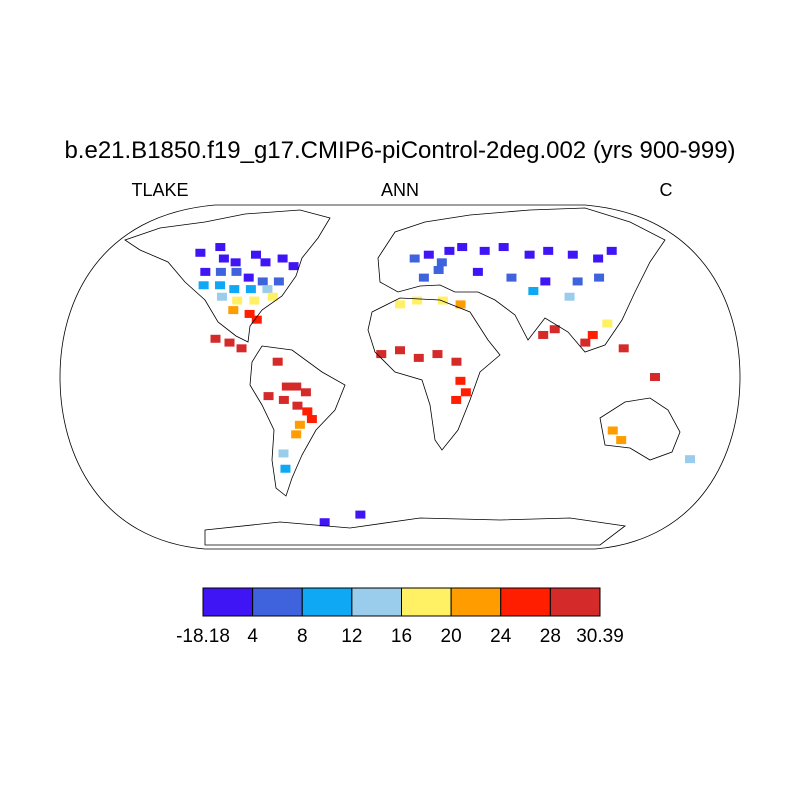  Describe the element at coordinates (600, 636) in the screenshot. I see `colorbar-label: 30.39` at that location.